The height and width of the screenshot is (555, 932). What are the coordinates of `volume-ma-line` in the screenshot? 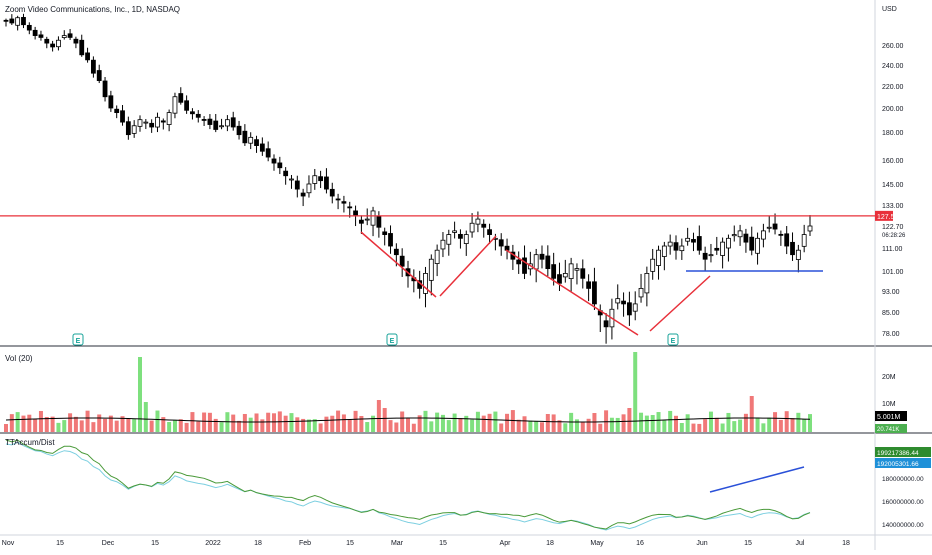 It's located at (408, 420).